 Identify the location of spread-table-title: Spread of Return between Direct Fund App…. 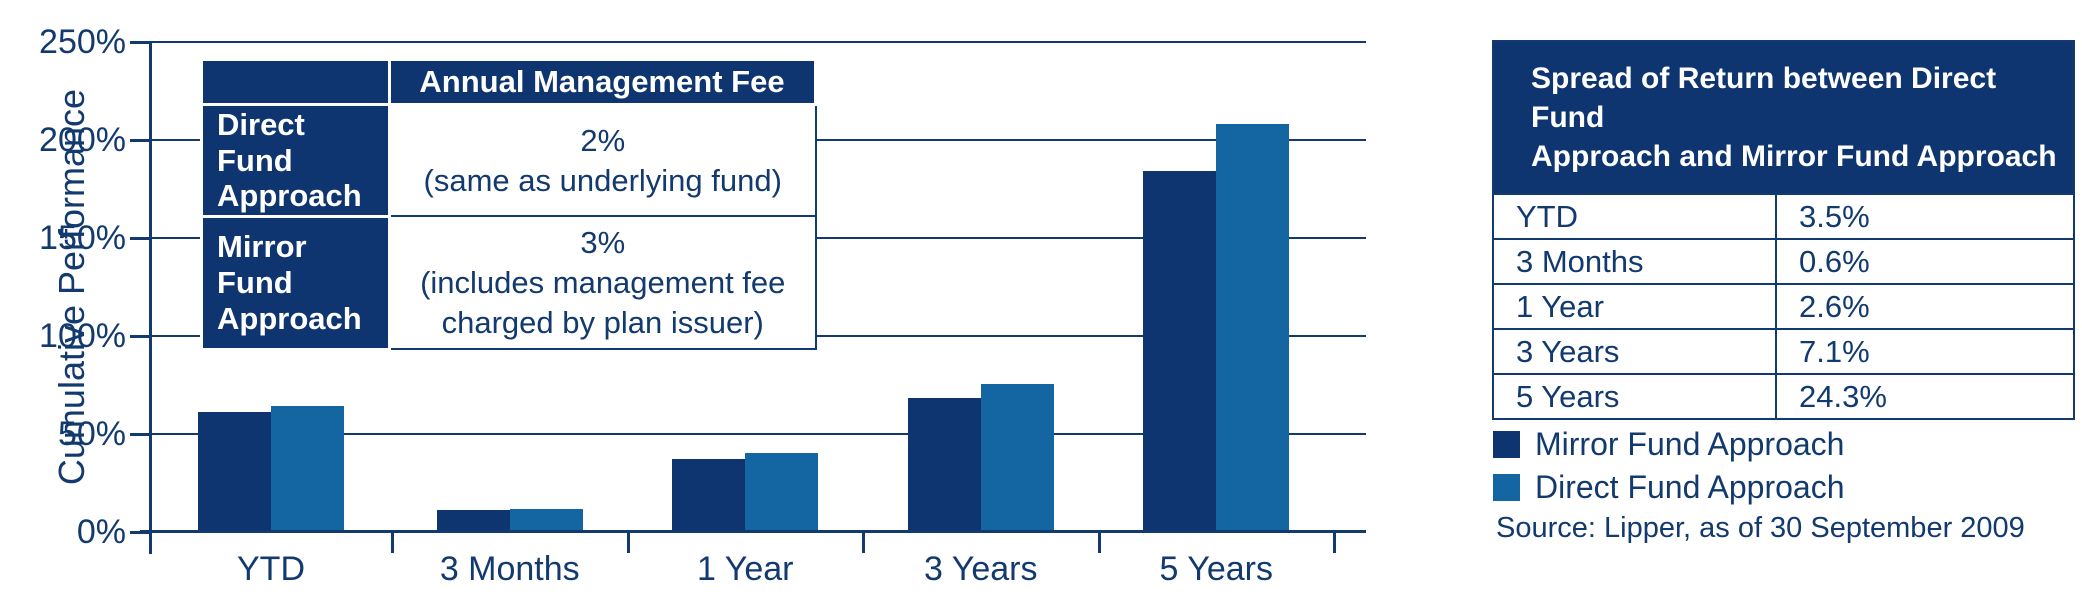
(1783, 117).